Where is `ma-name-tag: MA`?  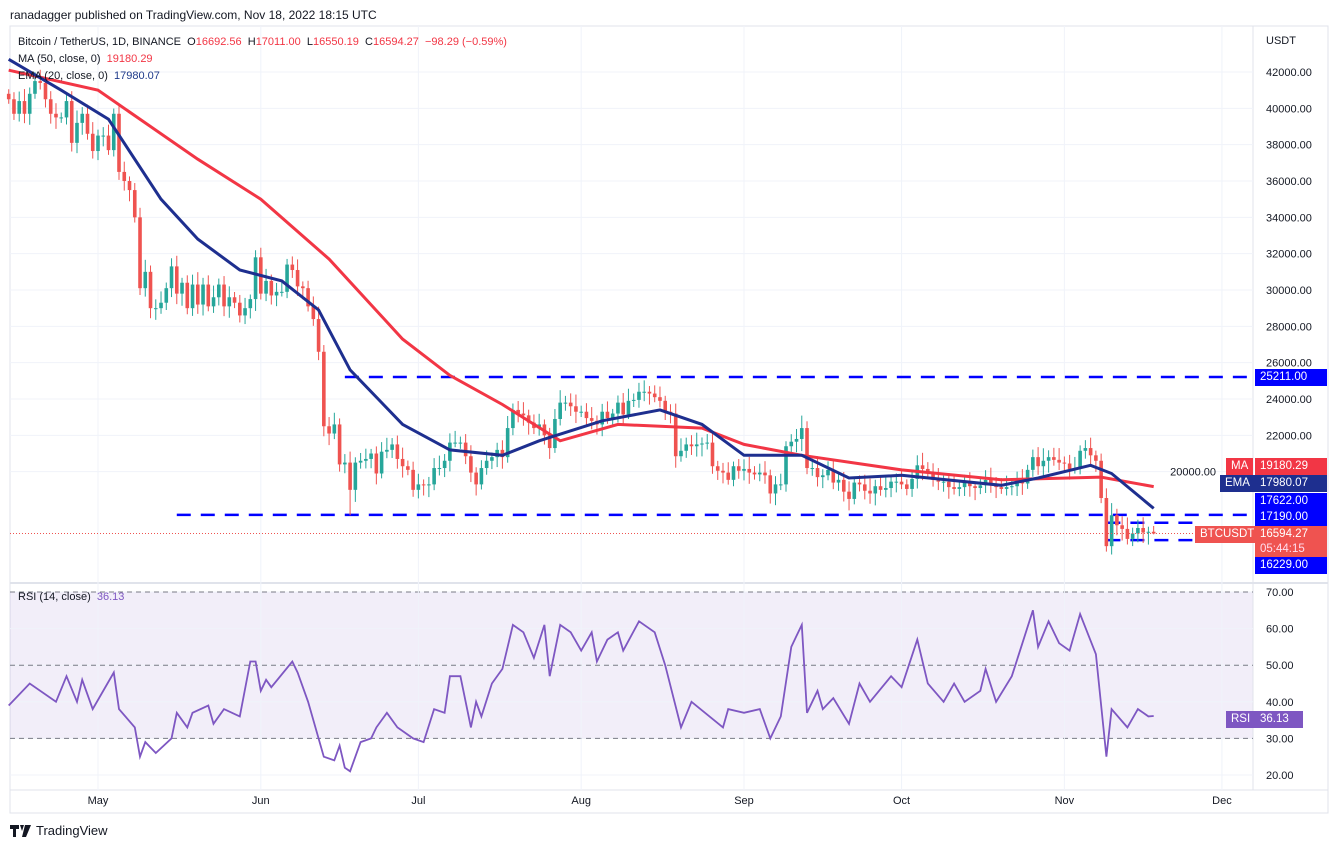
ma-name-tag: MA is located at coordinates (1240, 466).